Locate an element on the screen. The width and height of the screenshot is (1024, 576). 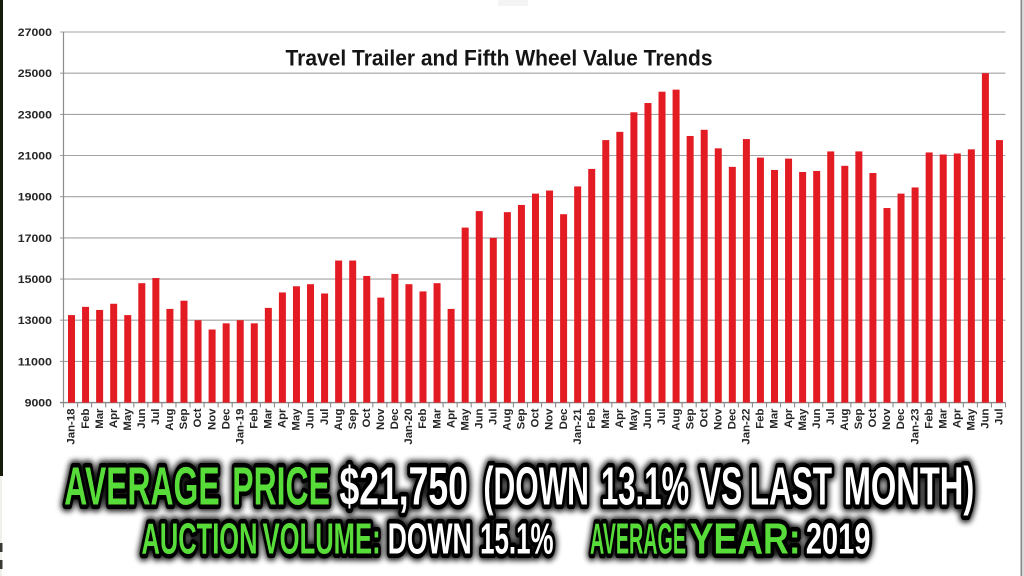
svg-text: DOWN is located at coordinates (430, 540).